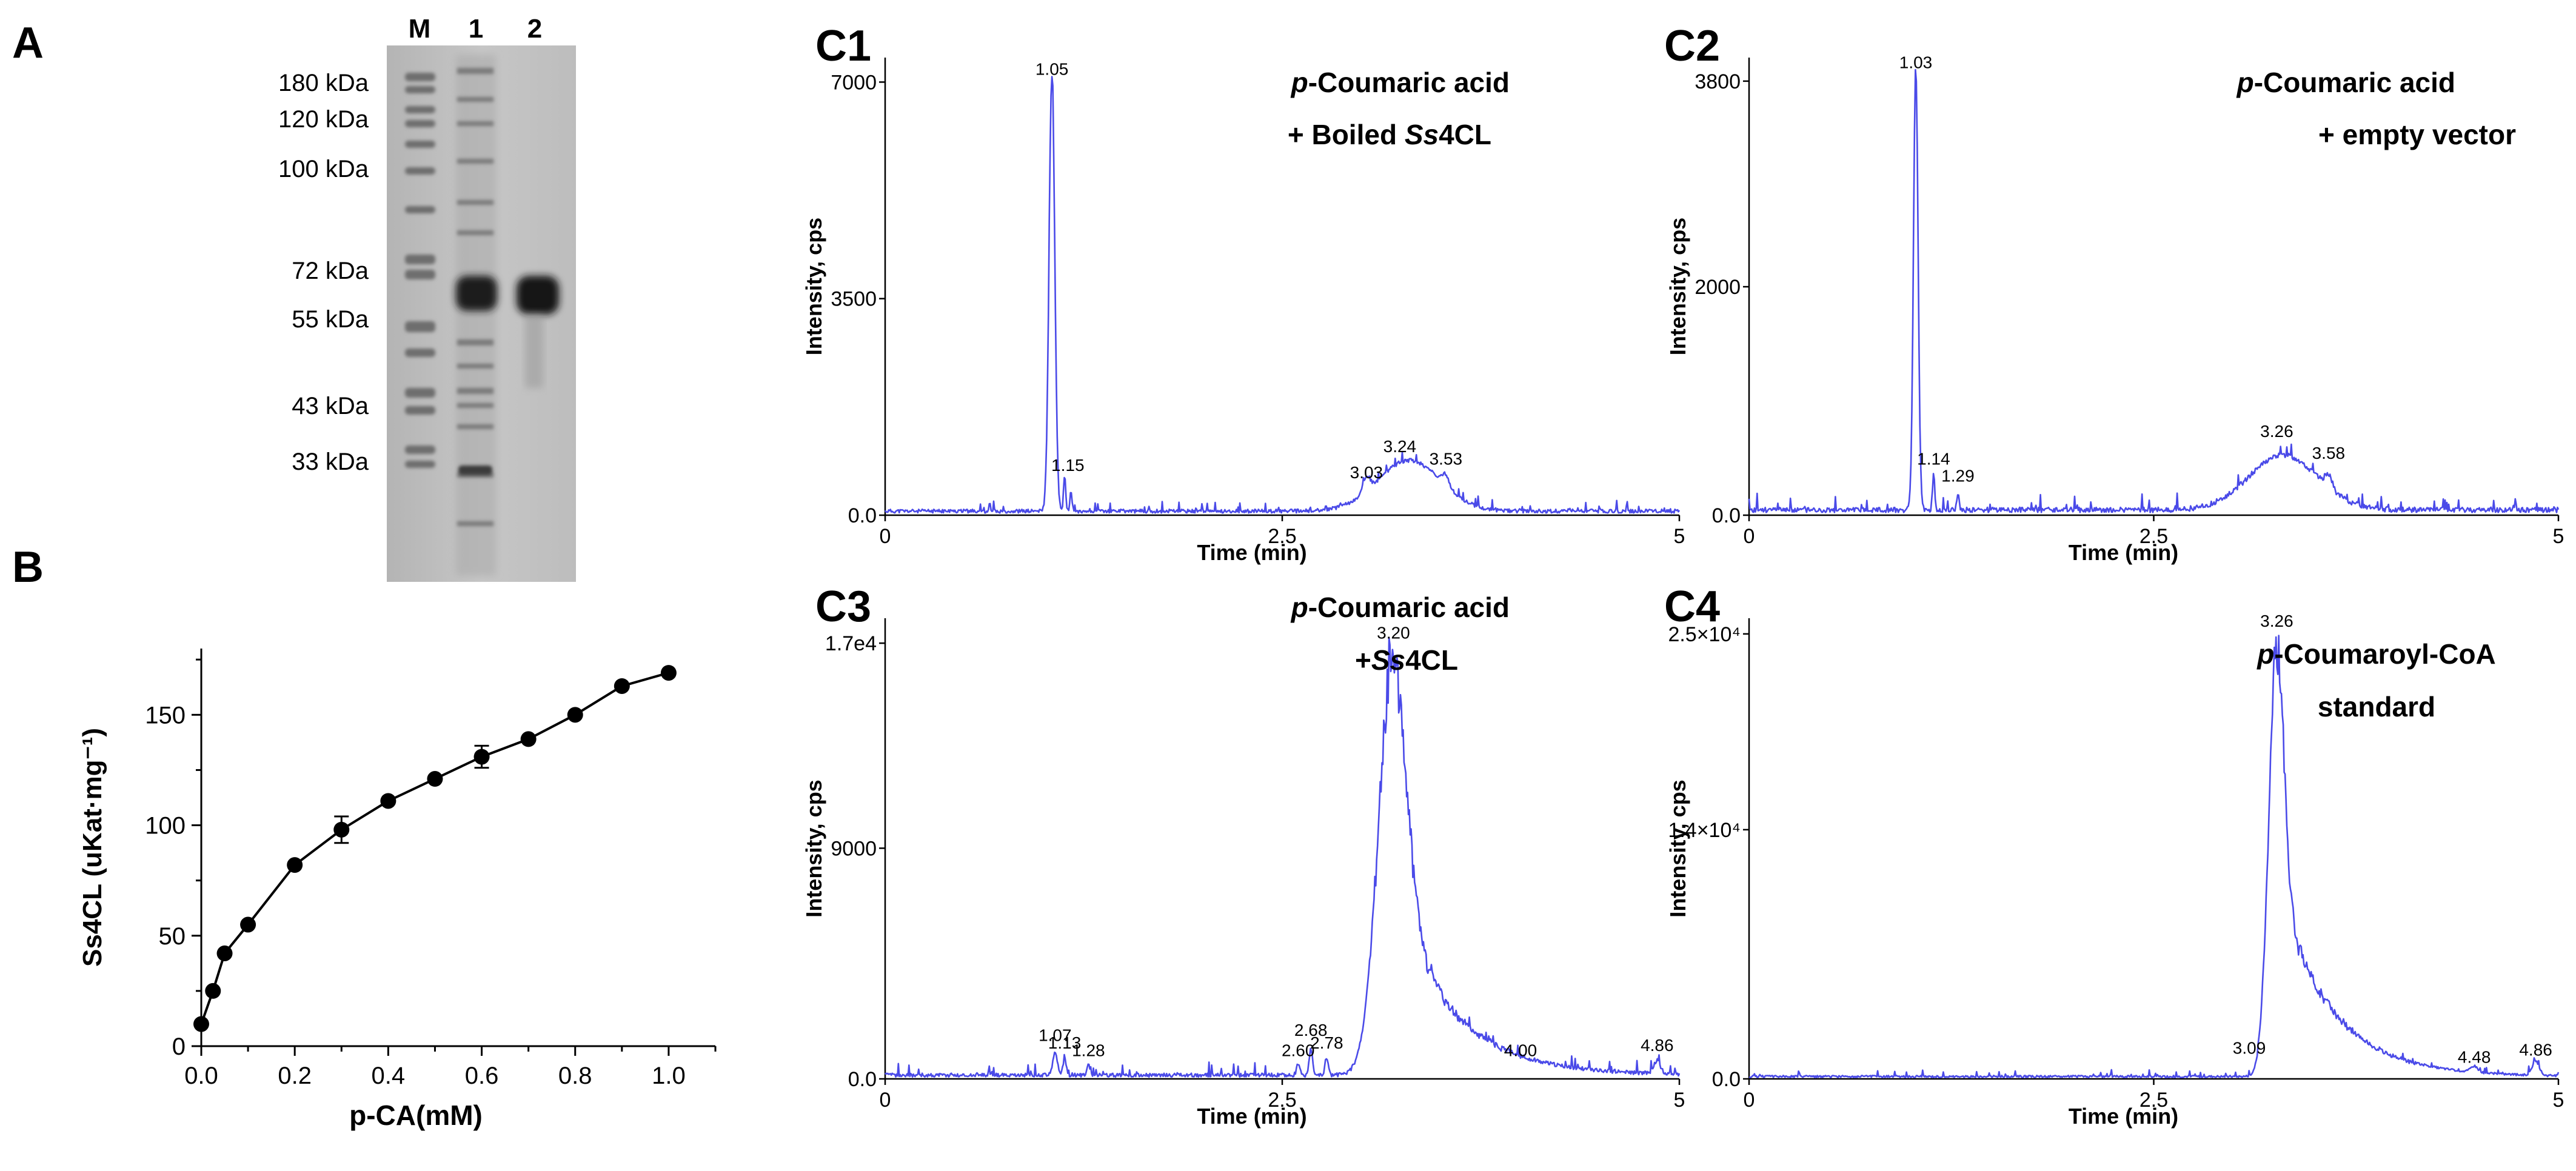 The width and height of the screenshot is (2576, 1171). Describe the element at coordinates (2417, 134) in the screenshot. I see `annotation-c2-line2: + empty vector` at that location.